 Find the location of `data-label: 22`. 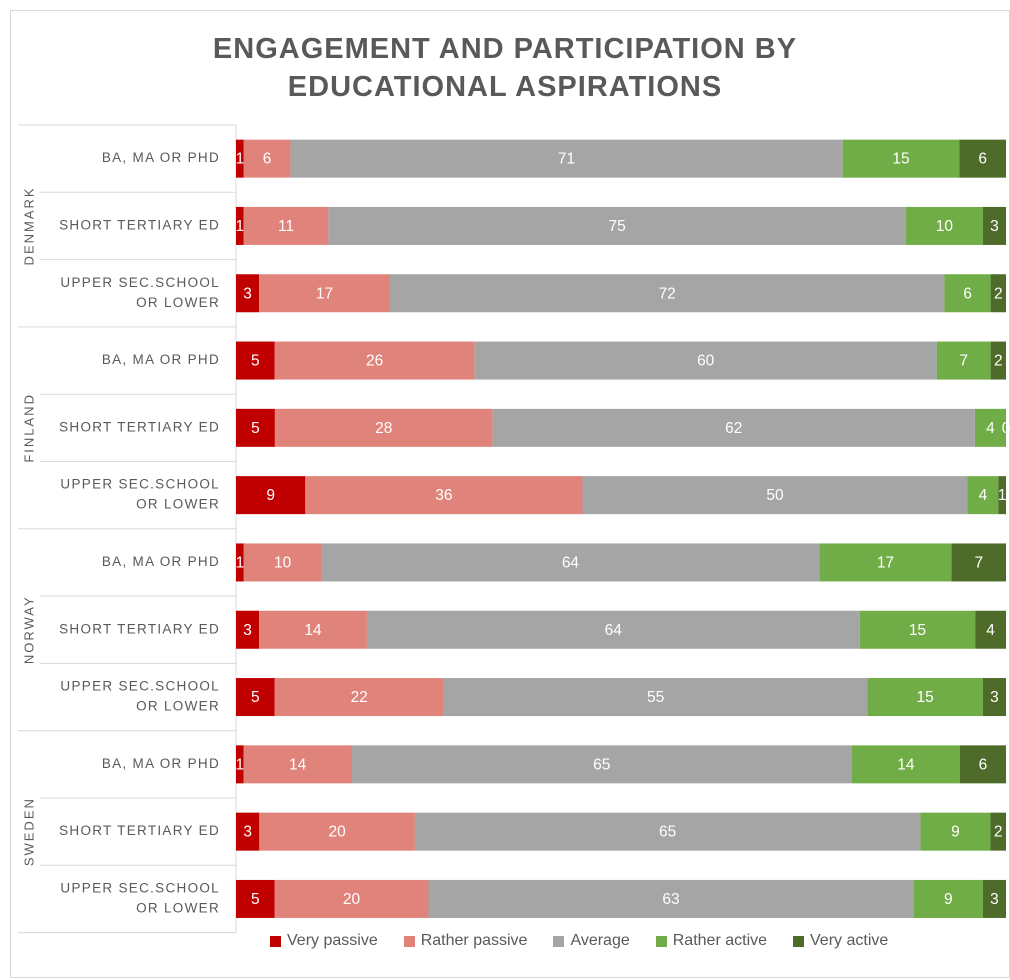

data-label: 22 is located at coordinates (359, 697).